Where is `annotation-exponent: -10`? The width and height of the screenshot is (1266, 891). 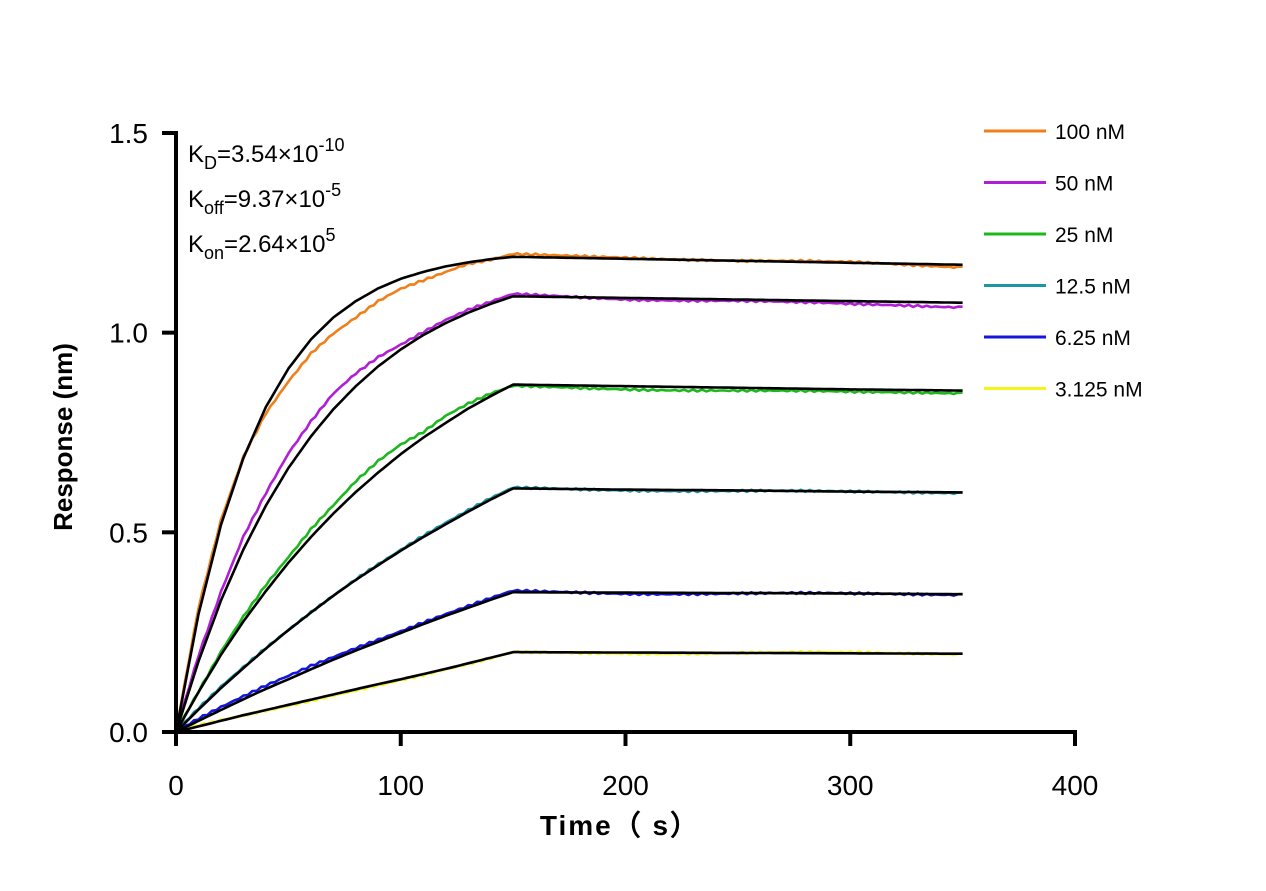
annotation-exponent: -10 is located at coordinates (331, 145).